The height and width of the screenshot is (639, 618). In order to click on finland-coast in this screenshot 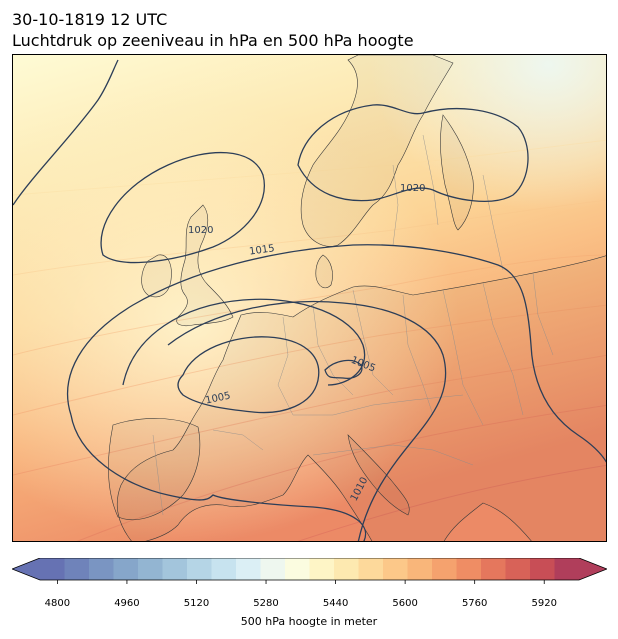, I will do `click(457, 172)`.